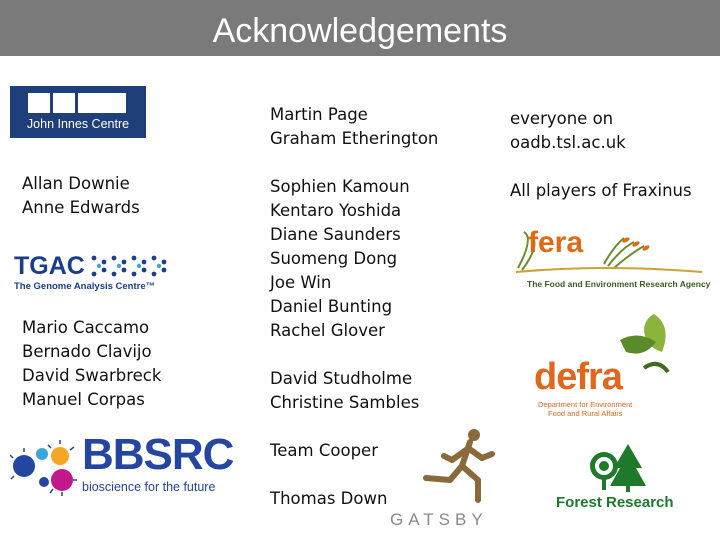  Describe the element at coordinates (601, 190) in the screenshot. I see `fraxinus-players-line: All players of Fraxinus` at that location.